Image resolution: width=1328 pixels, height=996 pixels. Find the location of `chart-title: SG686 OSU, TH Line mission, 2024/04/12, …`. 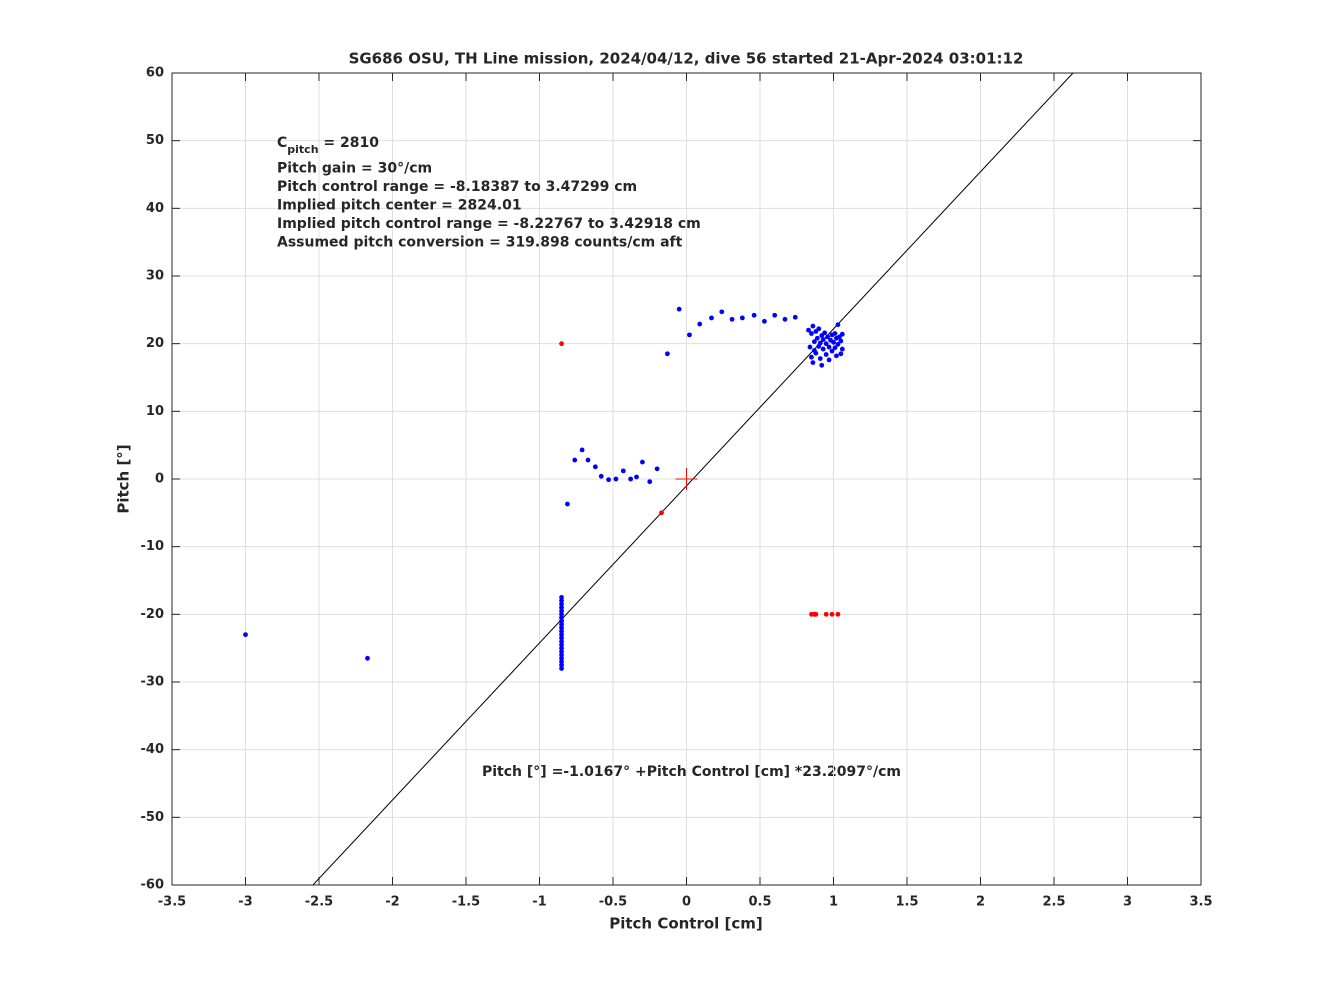

chart-title: SG686 OSU, TH Line mission, 2024/04/12, … is located at coordinates (686, 59).